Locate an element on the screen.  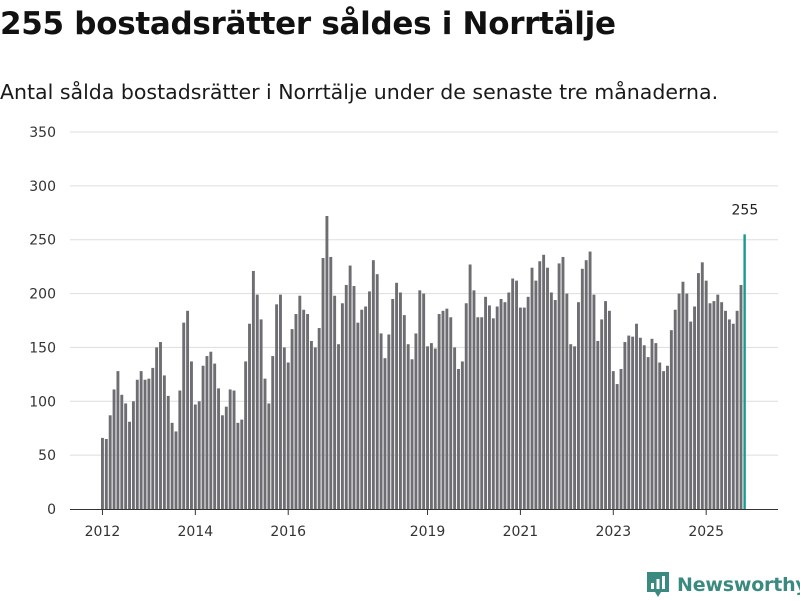
x-tick-label: 2012 is located at coordinates (103, 532).